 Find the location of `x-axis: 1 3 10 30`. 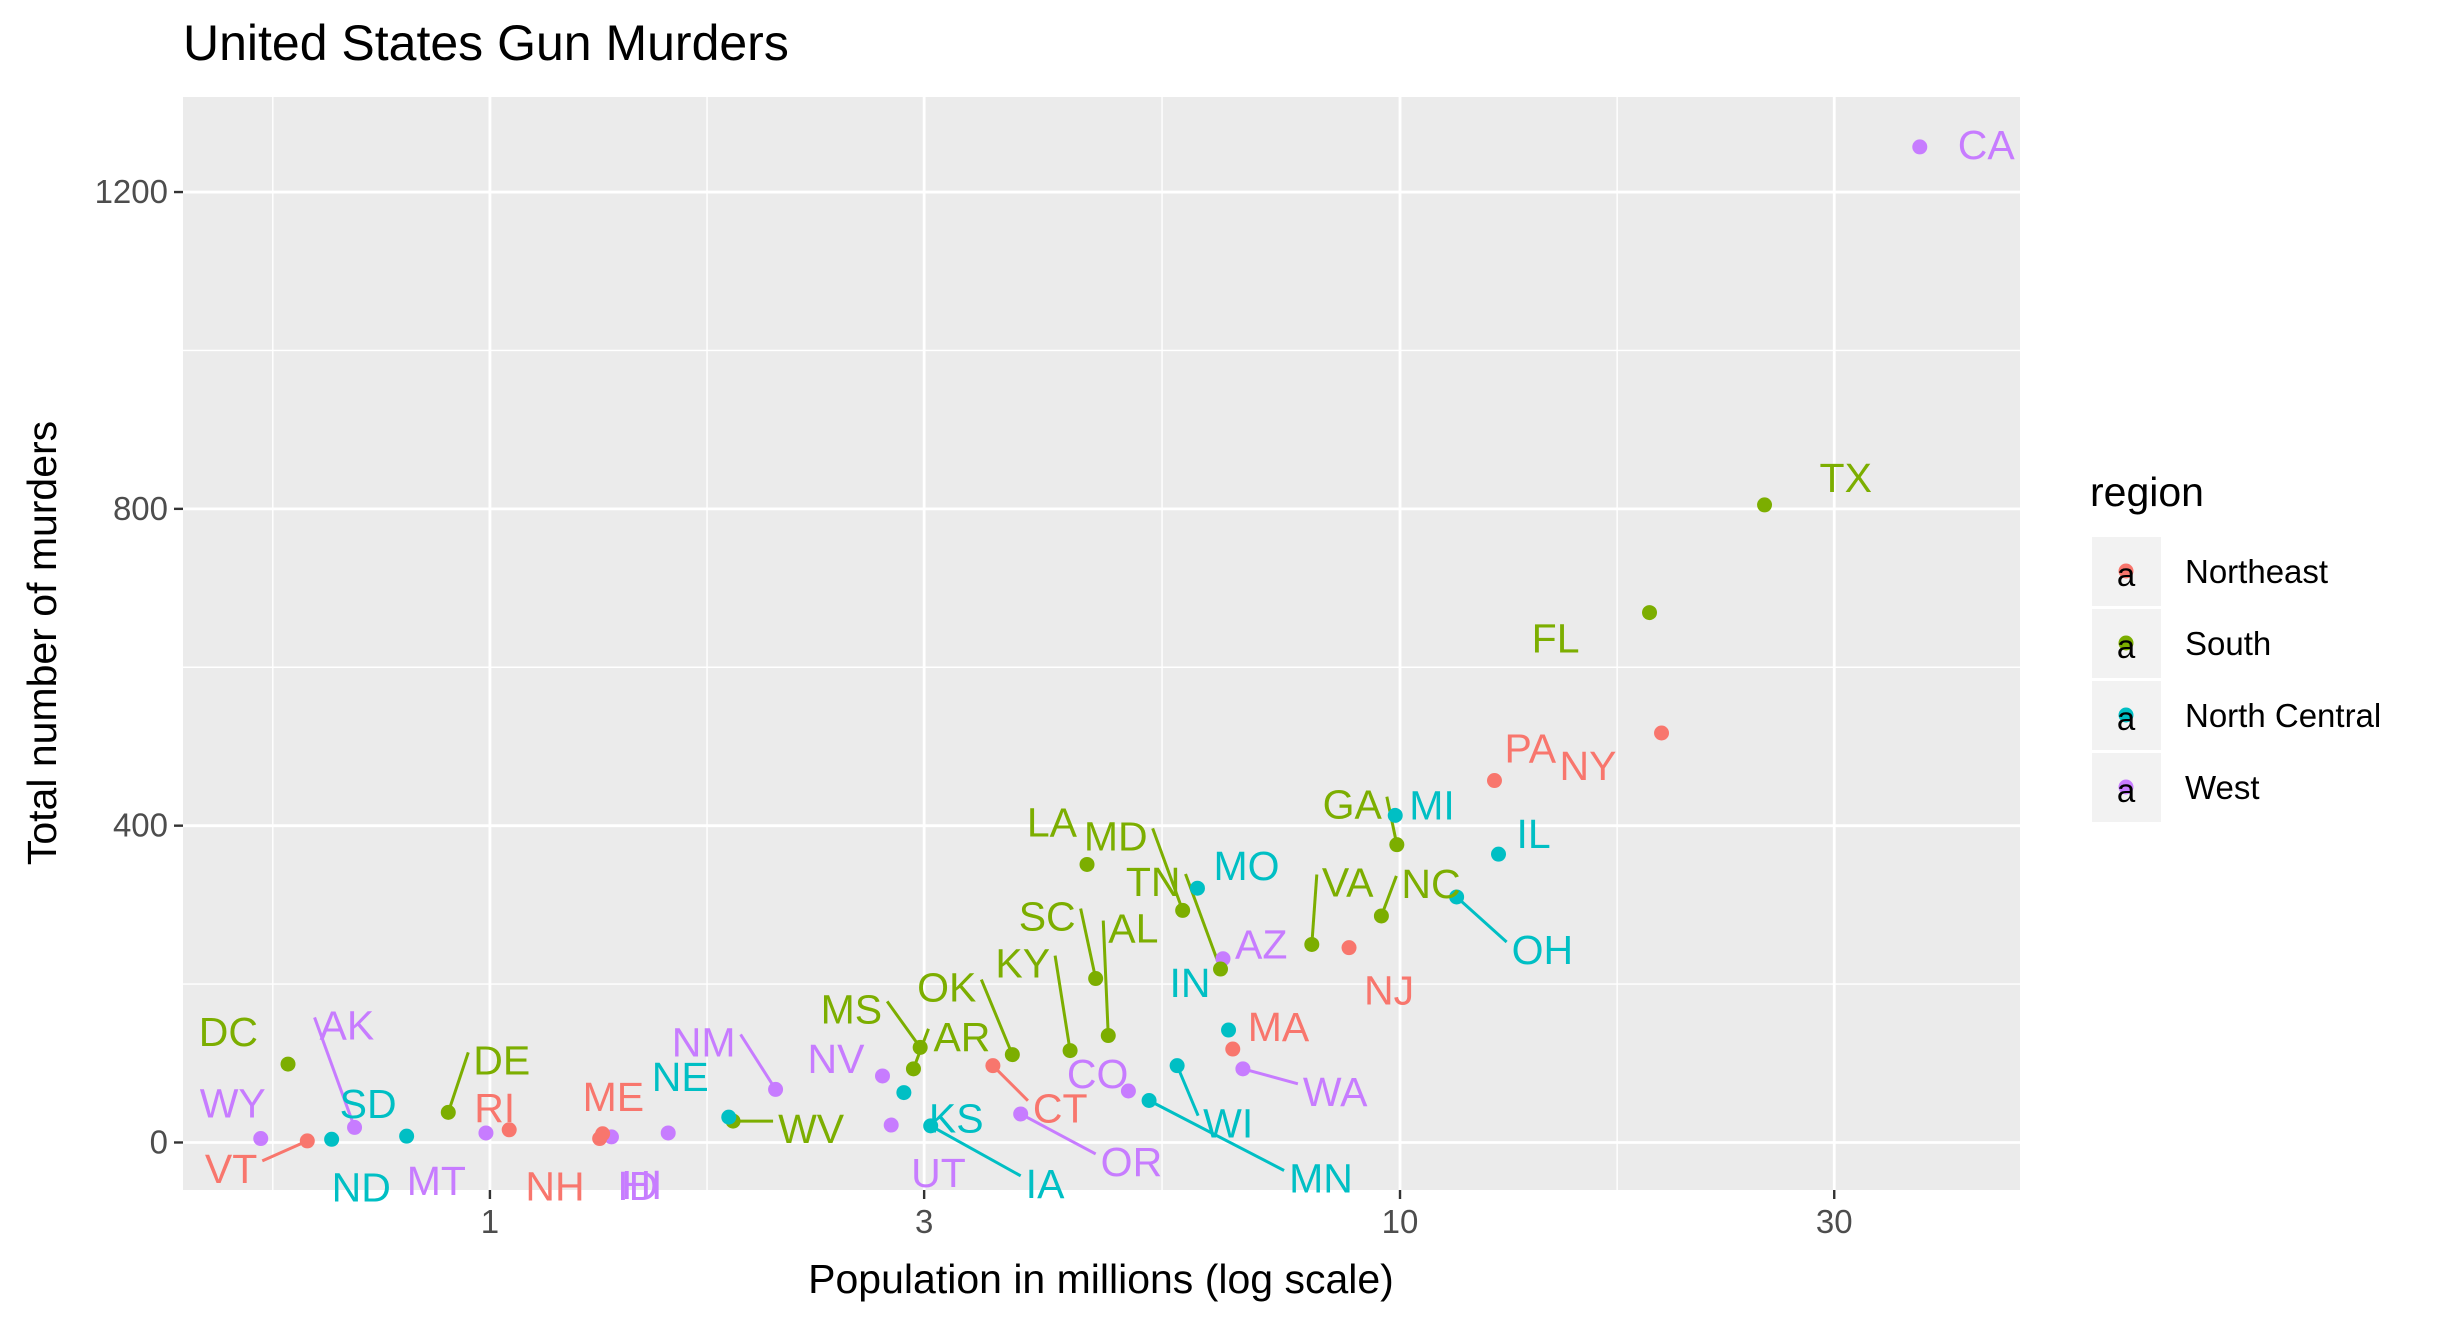

x-axis: 1 3 10 30 is located at coordinates (1167, 1215).